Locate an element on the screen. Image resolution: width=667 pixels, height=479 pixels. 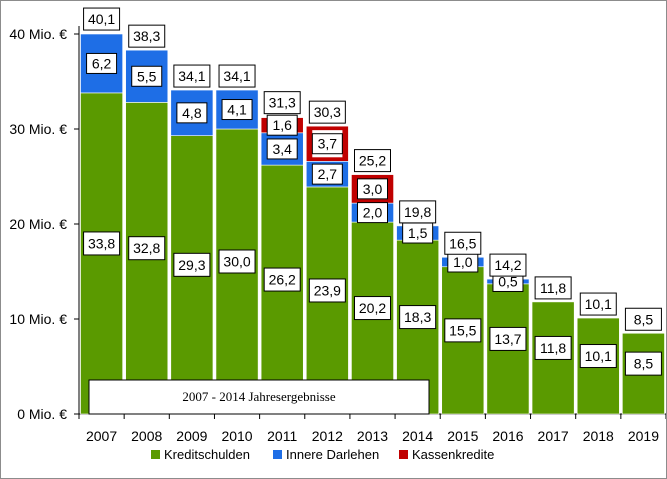
x-tick-label: 2011 is located at coordinates (282, 436).